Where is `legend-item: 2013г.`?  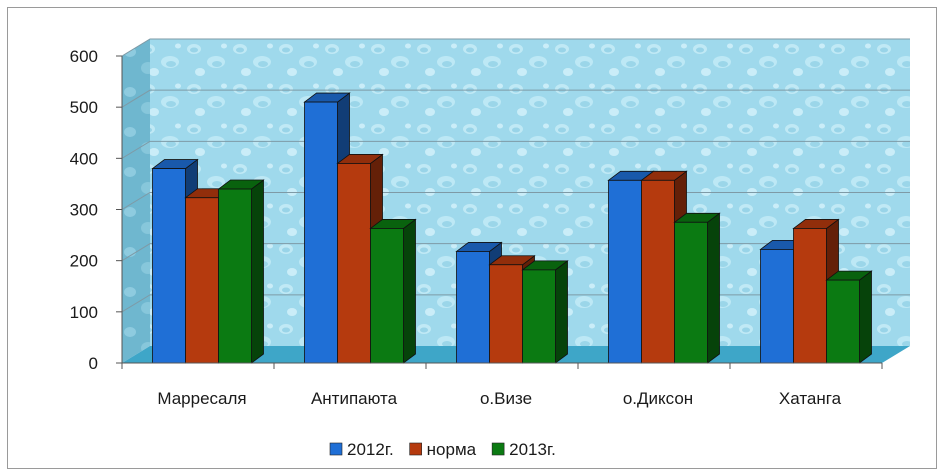
legend-item: 2013г. is located at coordinates (523, 449).